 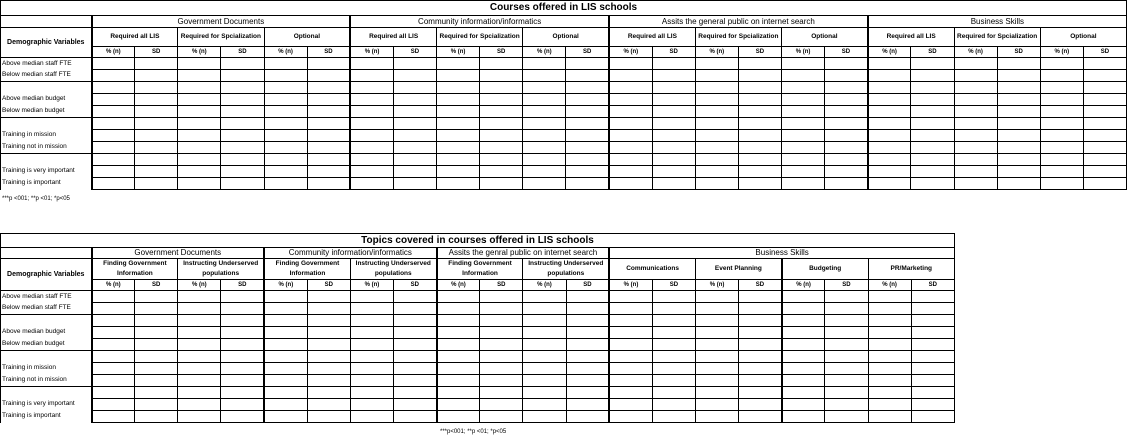 What do you see at coordinates (473, 432) in the screenshot?
I see `table2-footnote: ***p<001; **p <01; *p<05` at bounding box center [473, 432].